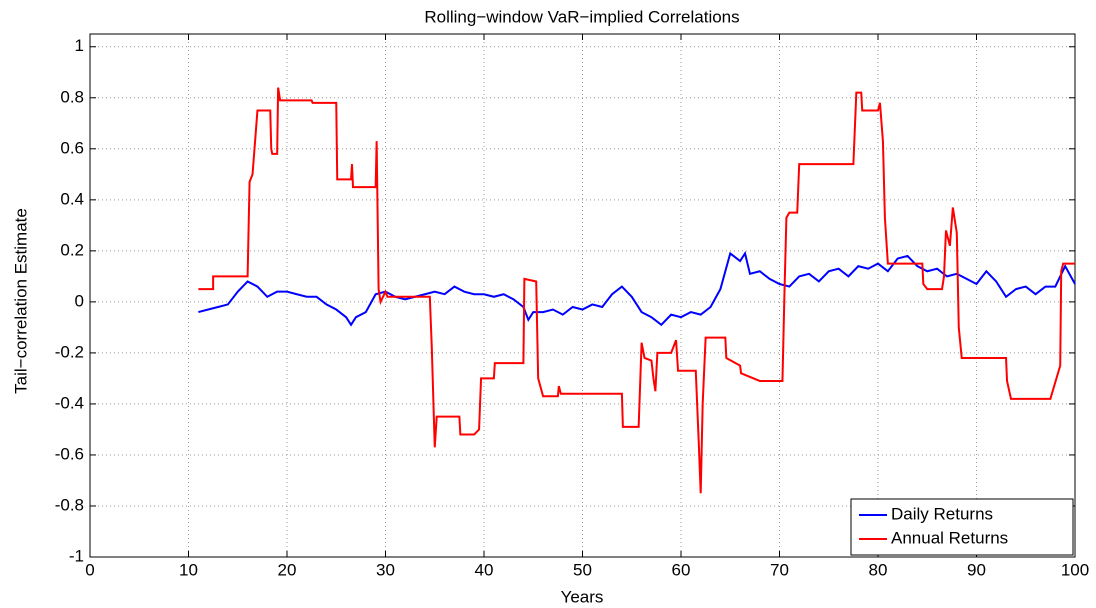 This screenshot has width=1096, height=608. What do you see at coordinates (69, 504) in the screenshot?
I see `y-tick-label: -0.8` at bounding box center [69, 504].